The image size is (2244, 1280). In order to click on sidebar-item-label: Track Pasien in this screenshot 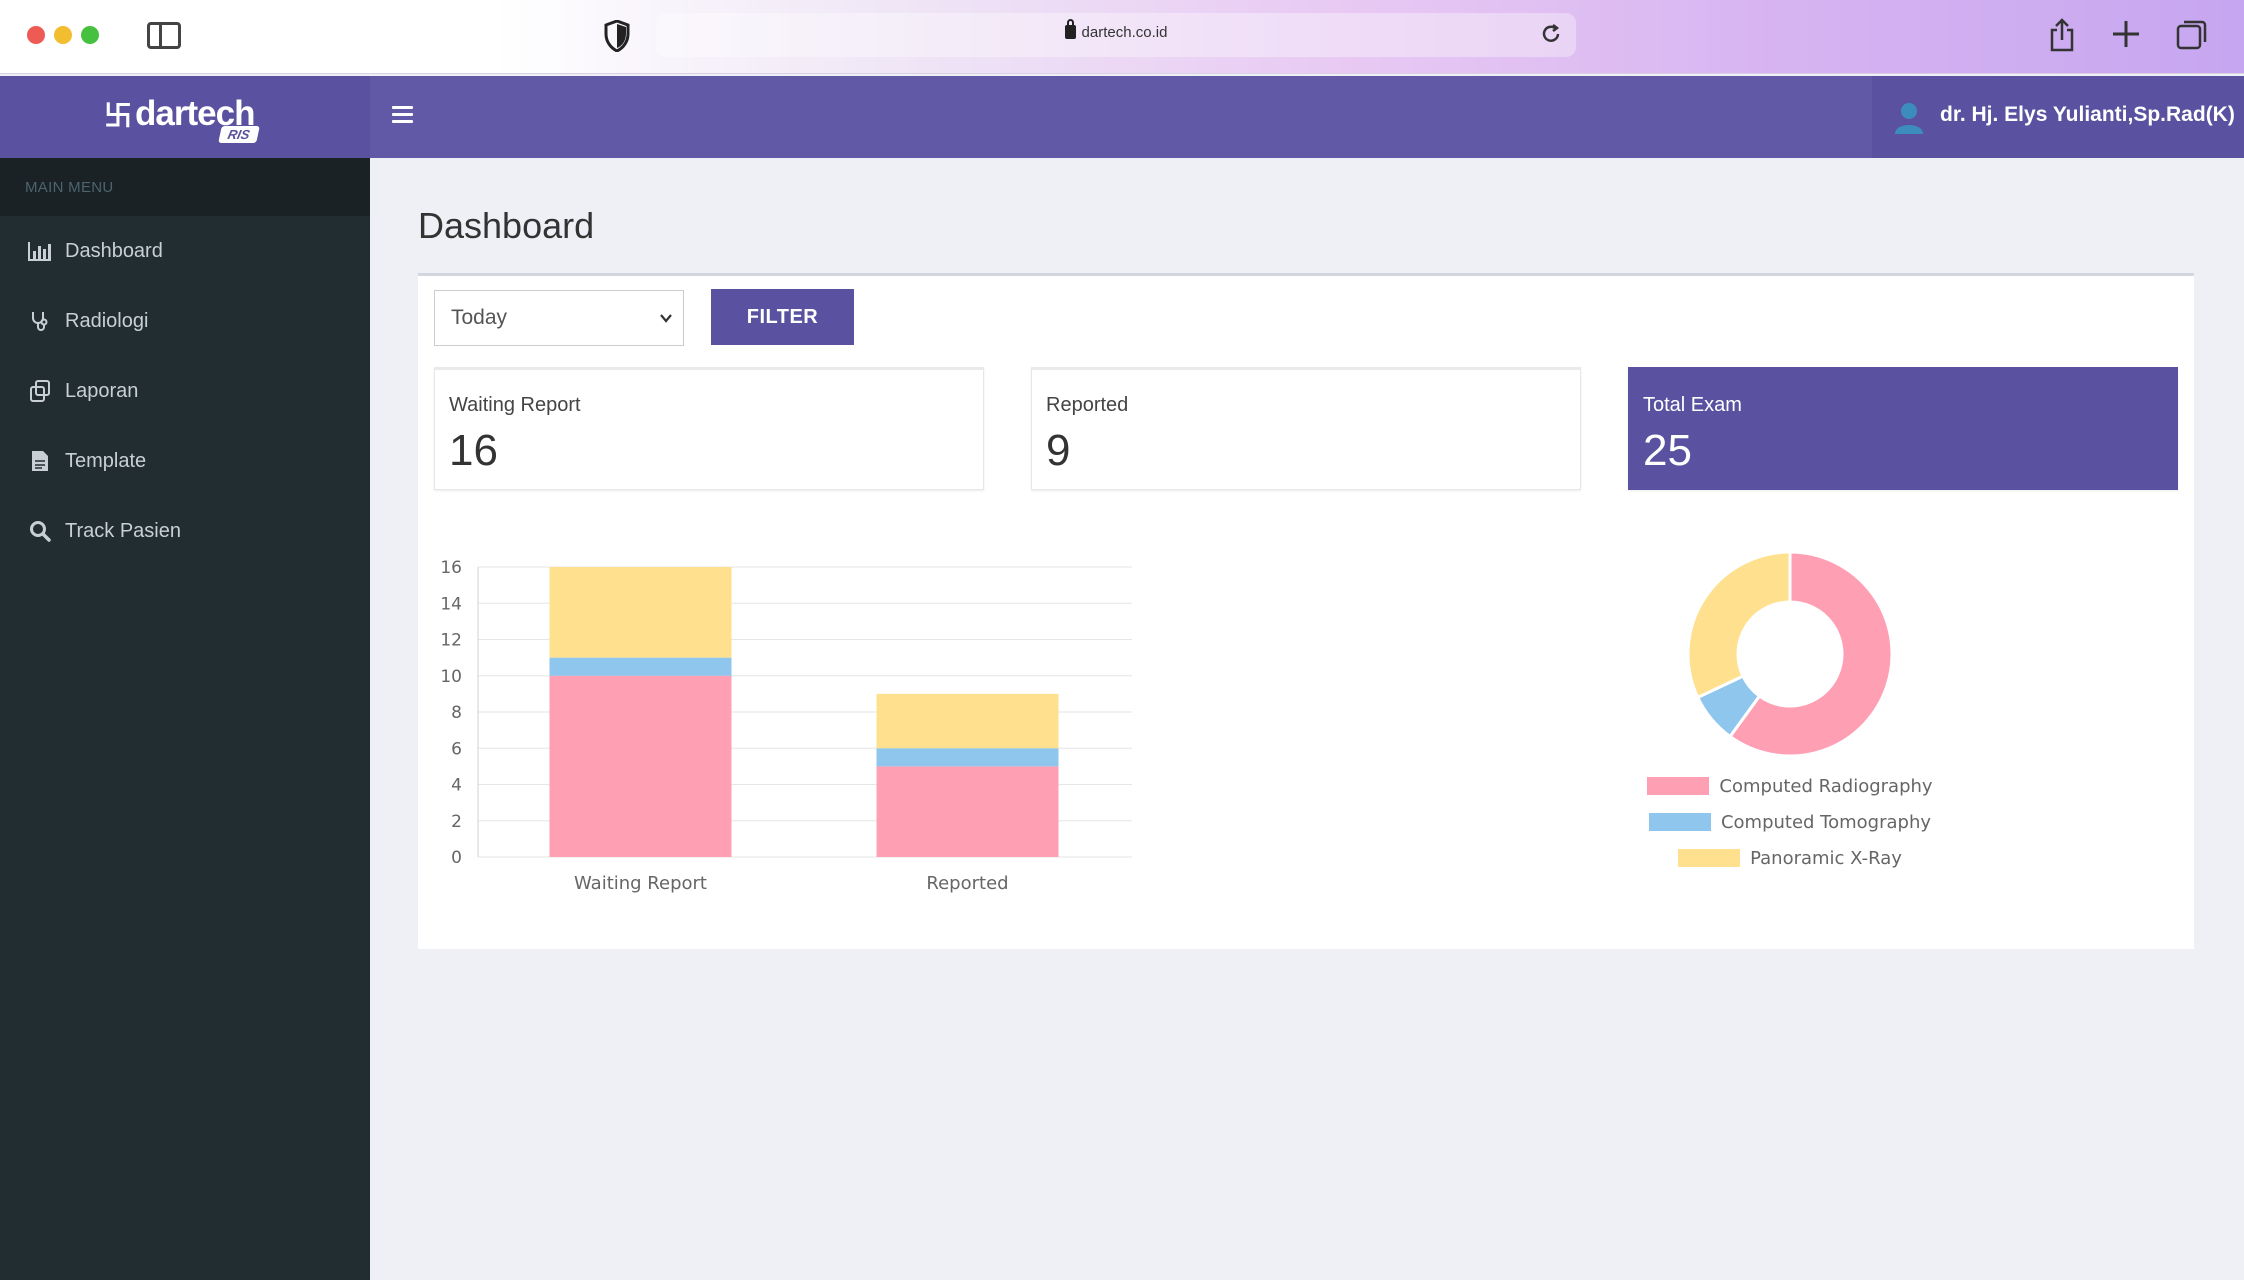, I will do `click(123, 530)`.